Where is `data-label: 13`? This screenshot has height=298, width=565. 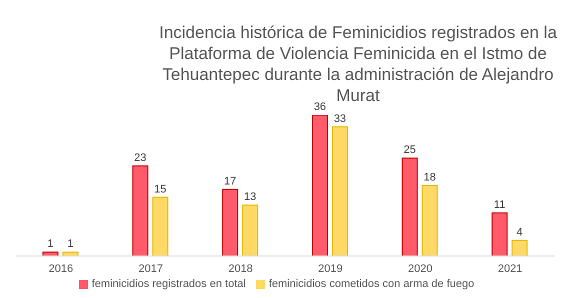 data-label: 13 is located at coordinates (250, 197).